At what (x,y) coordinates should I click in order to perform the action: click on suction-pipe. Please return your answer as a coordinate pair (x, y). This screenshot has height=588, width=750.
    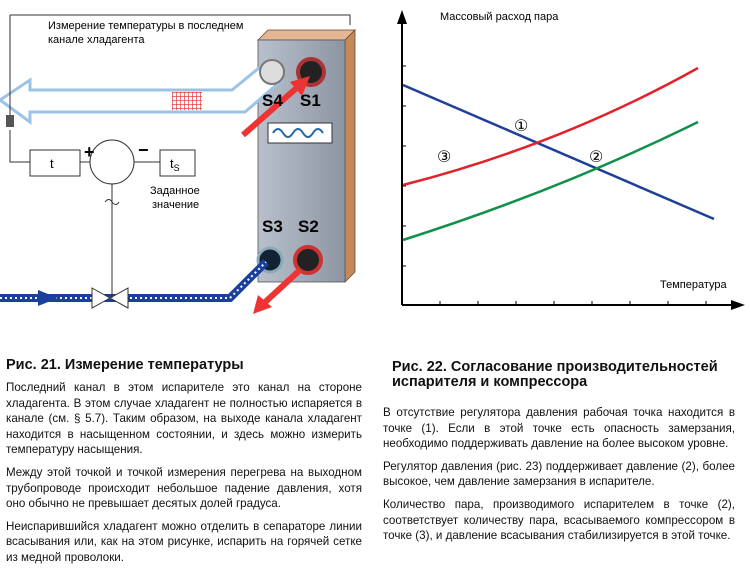
    Looking at the image, I should click on (142, 92).